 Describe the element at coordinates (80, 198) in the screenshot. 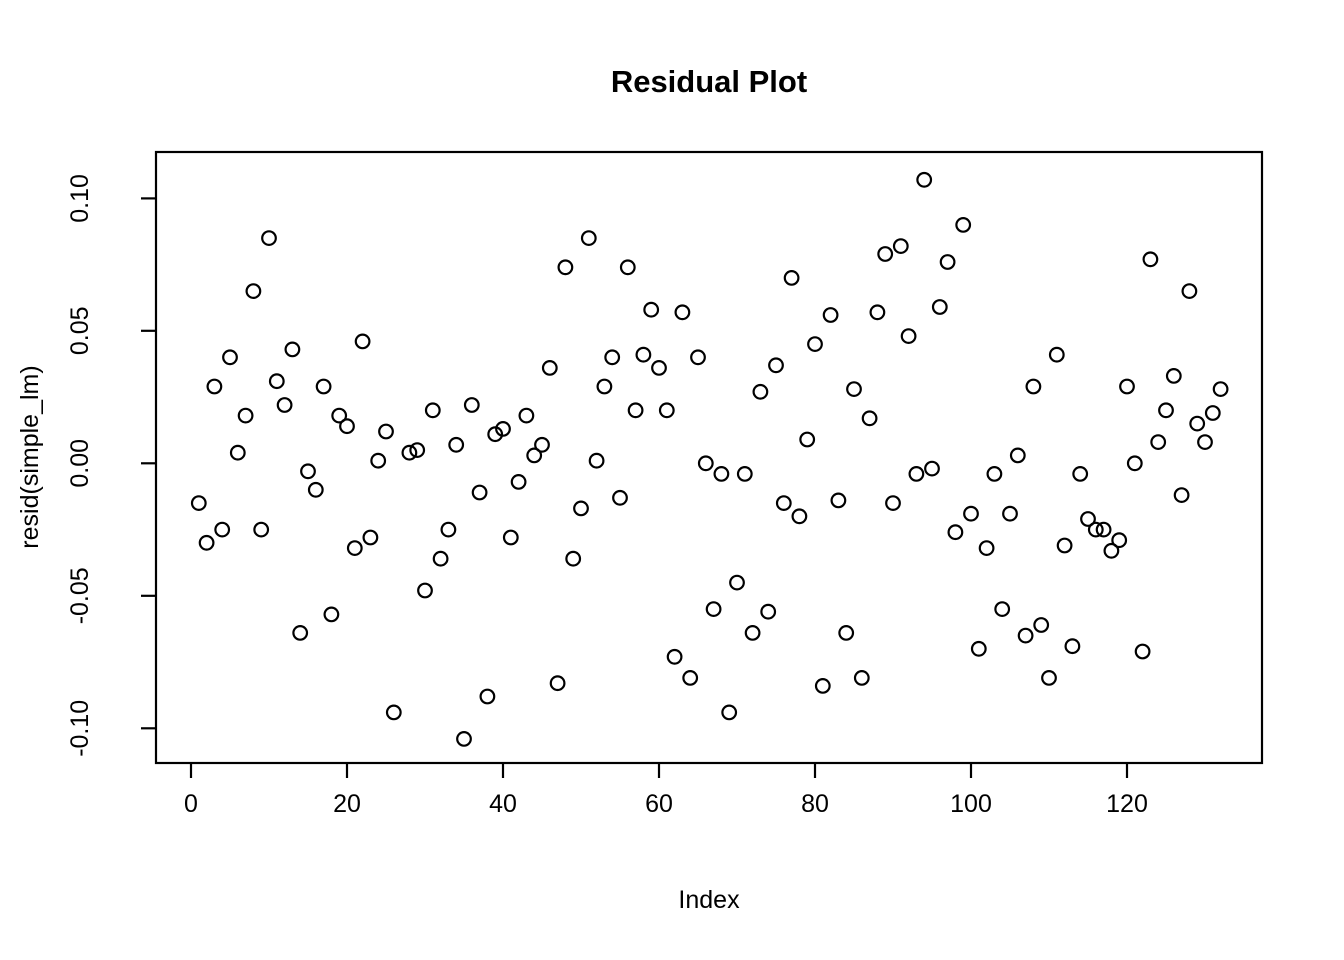

I see `y-axis-tick-label: 0.10` at that location.